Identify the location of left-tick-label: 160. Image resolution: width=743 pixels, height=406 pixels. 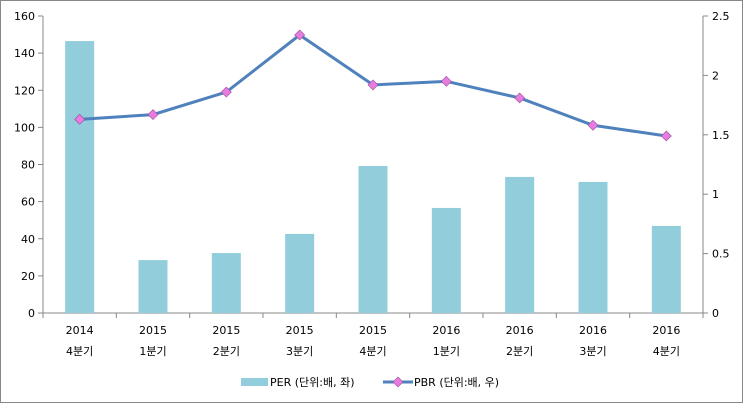
(24, 16).